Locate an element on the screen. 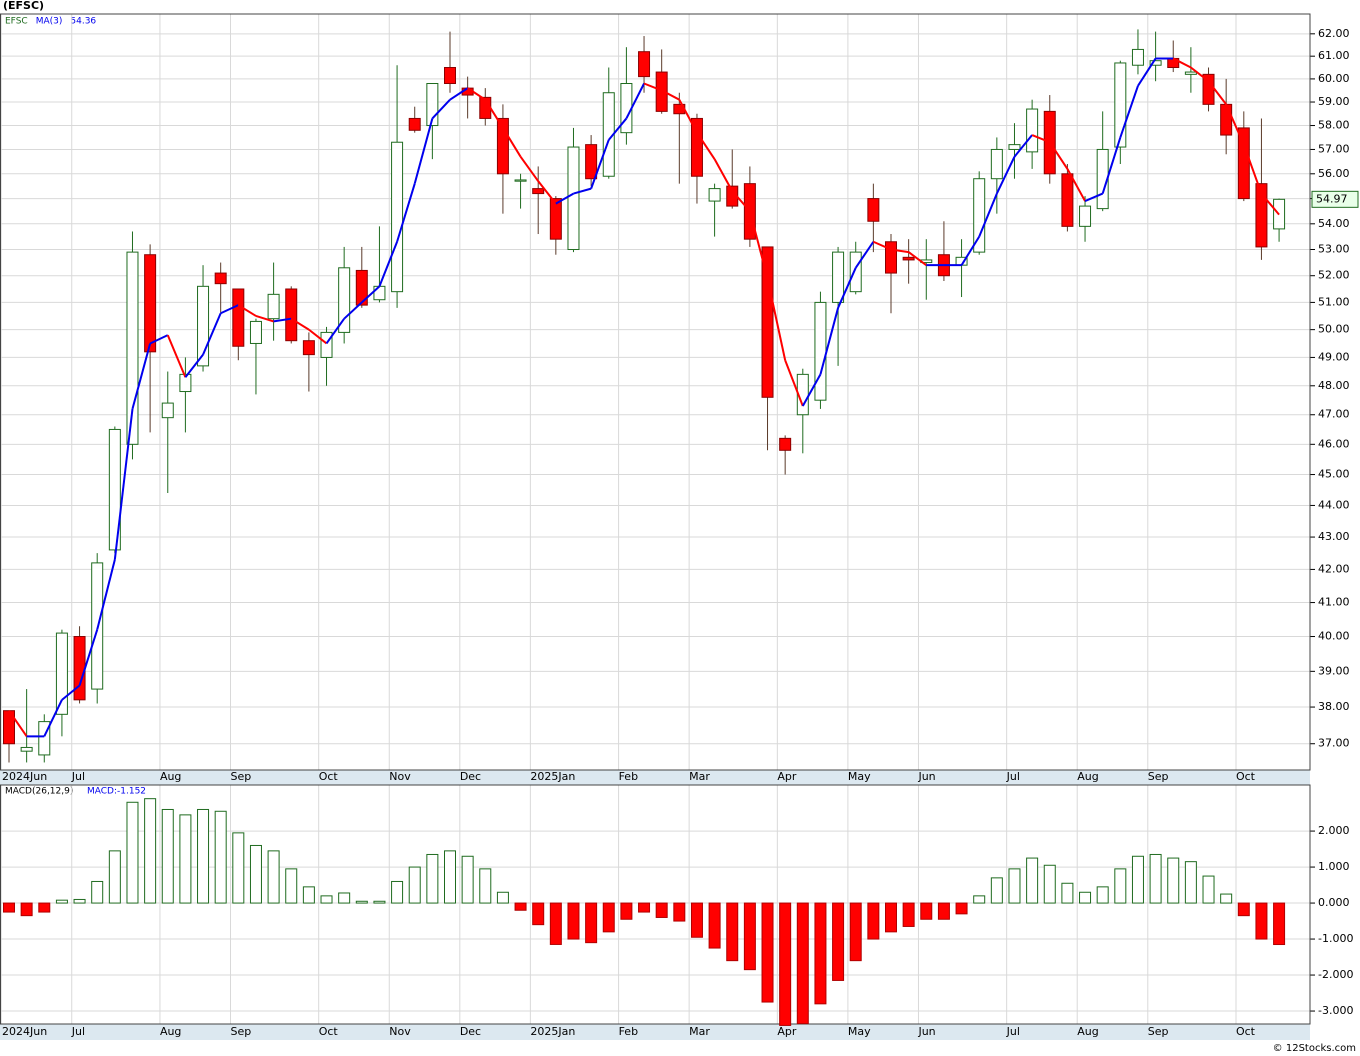 The width and height of the screenshot is (1360, 1056). last-price-box is located at coordinates (1335, 199).